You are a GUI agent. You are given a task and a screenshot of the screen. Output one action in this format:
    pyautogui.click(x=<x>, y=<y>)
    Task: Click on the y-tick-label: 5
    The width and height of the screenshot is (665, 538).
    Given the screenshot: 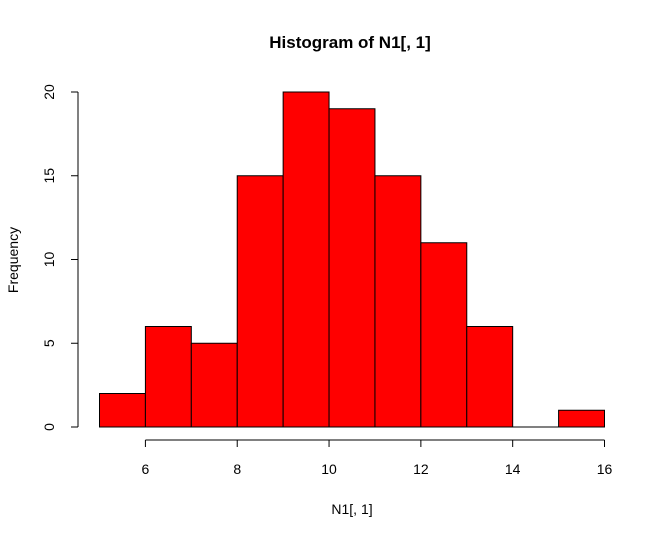 What is the action you would take?
    pyautogui.click(x=49, y=343)
    